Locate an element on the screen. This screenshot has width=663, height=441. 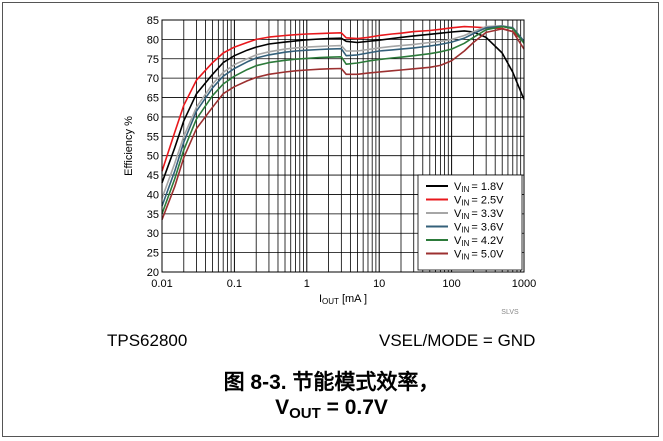
y-tick-label: 55 is located at coordinates (153, 137).